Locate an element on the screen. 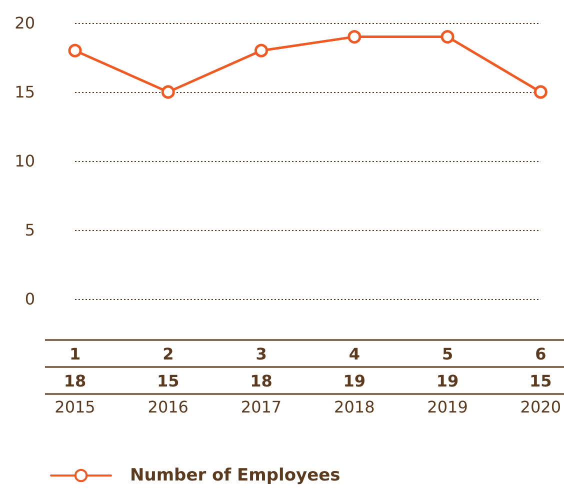 The height and width of the screenshot is (491, 564). y-tick-label: 20 is located at coordinates (24, 23).